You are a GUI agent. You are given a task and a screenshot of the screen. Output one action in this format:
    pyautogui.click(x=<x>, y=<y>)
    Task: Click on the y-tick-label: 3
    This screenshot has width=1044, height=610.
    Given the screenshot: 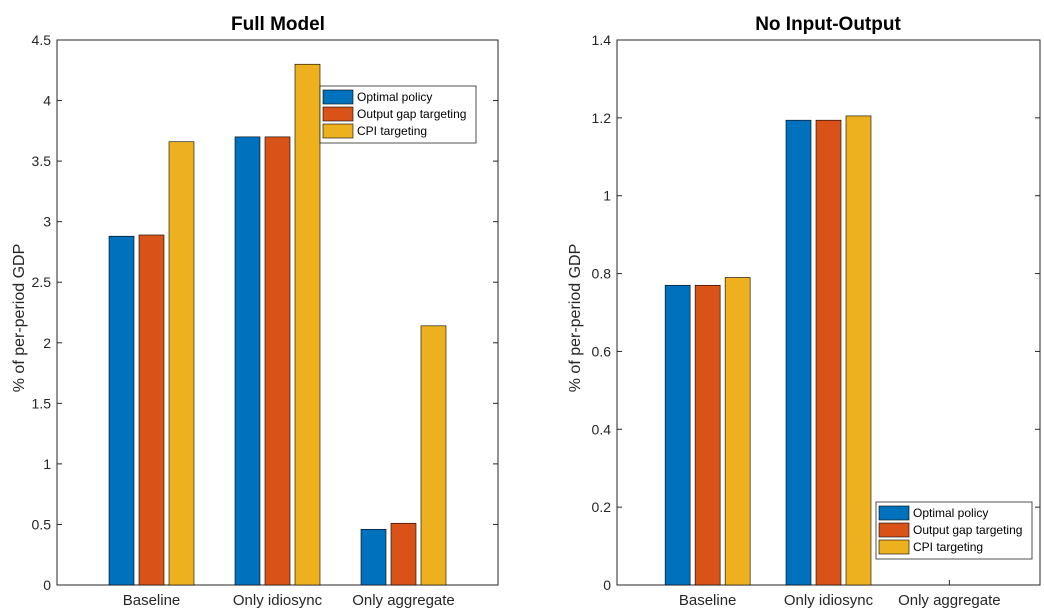 What is the action you would take?
    pyautogui.click(x=47, y=222)
    